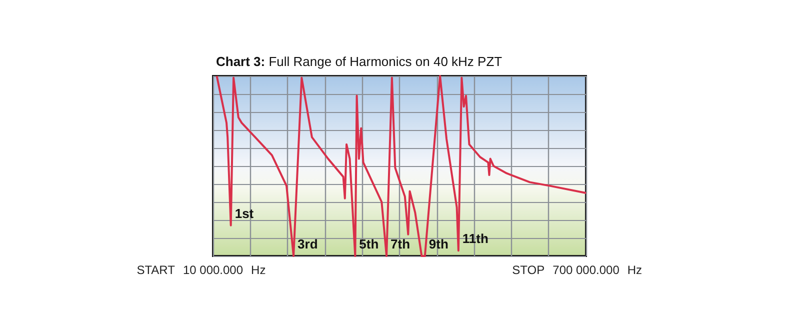  What do you see at coordinates (244, 213) in the screenshot?
I see `annotation: 1st` at bounding box center [244, 213].